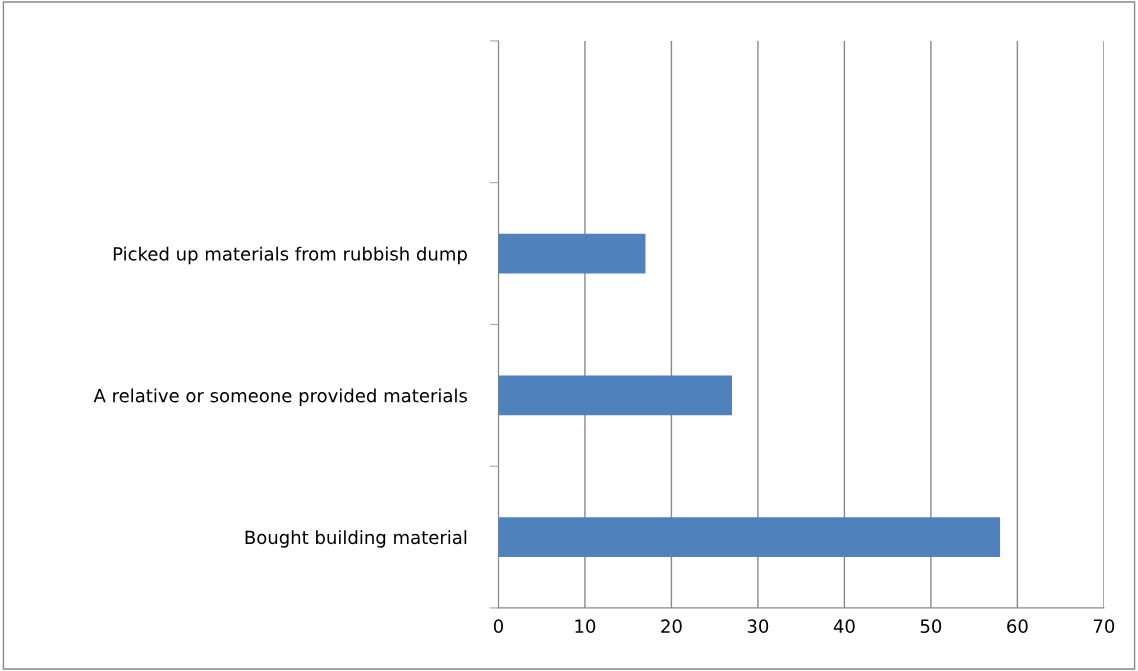  What do you see at coordinates (356, 539) in the screenshot?
I see `y-tick-label: Bought building material` at bounding box center [356, 539].